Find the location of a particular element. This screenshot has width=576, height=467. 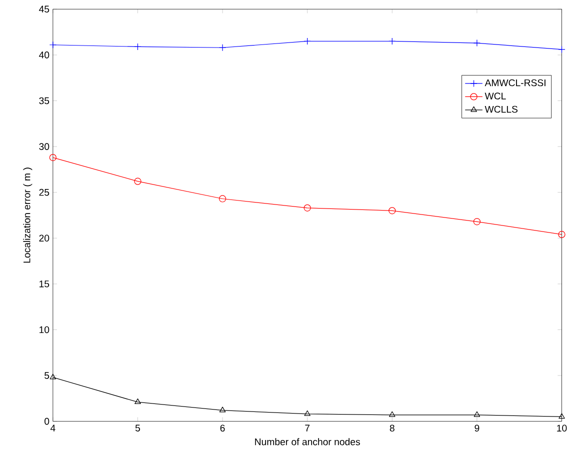

y-tick-label: 20 is located at coordinates (44, 238).